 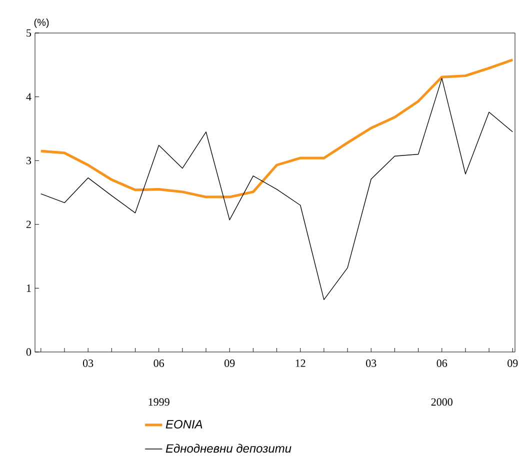 I want to click on y-tick-label: 0, so click(x=29, y=352).